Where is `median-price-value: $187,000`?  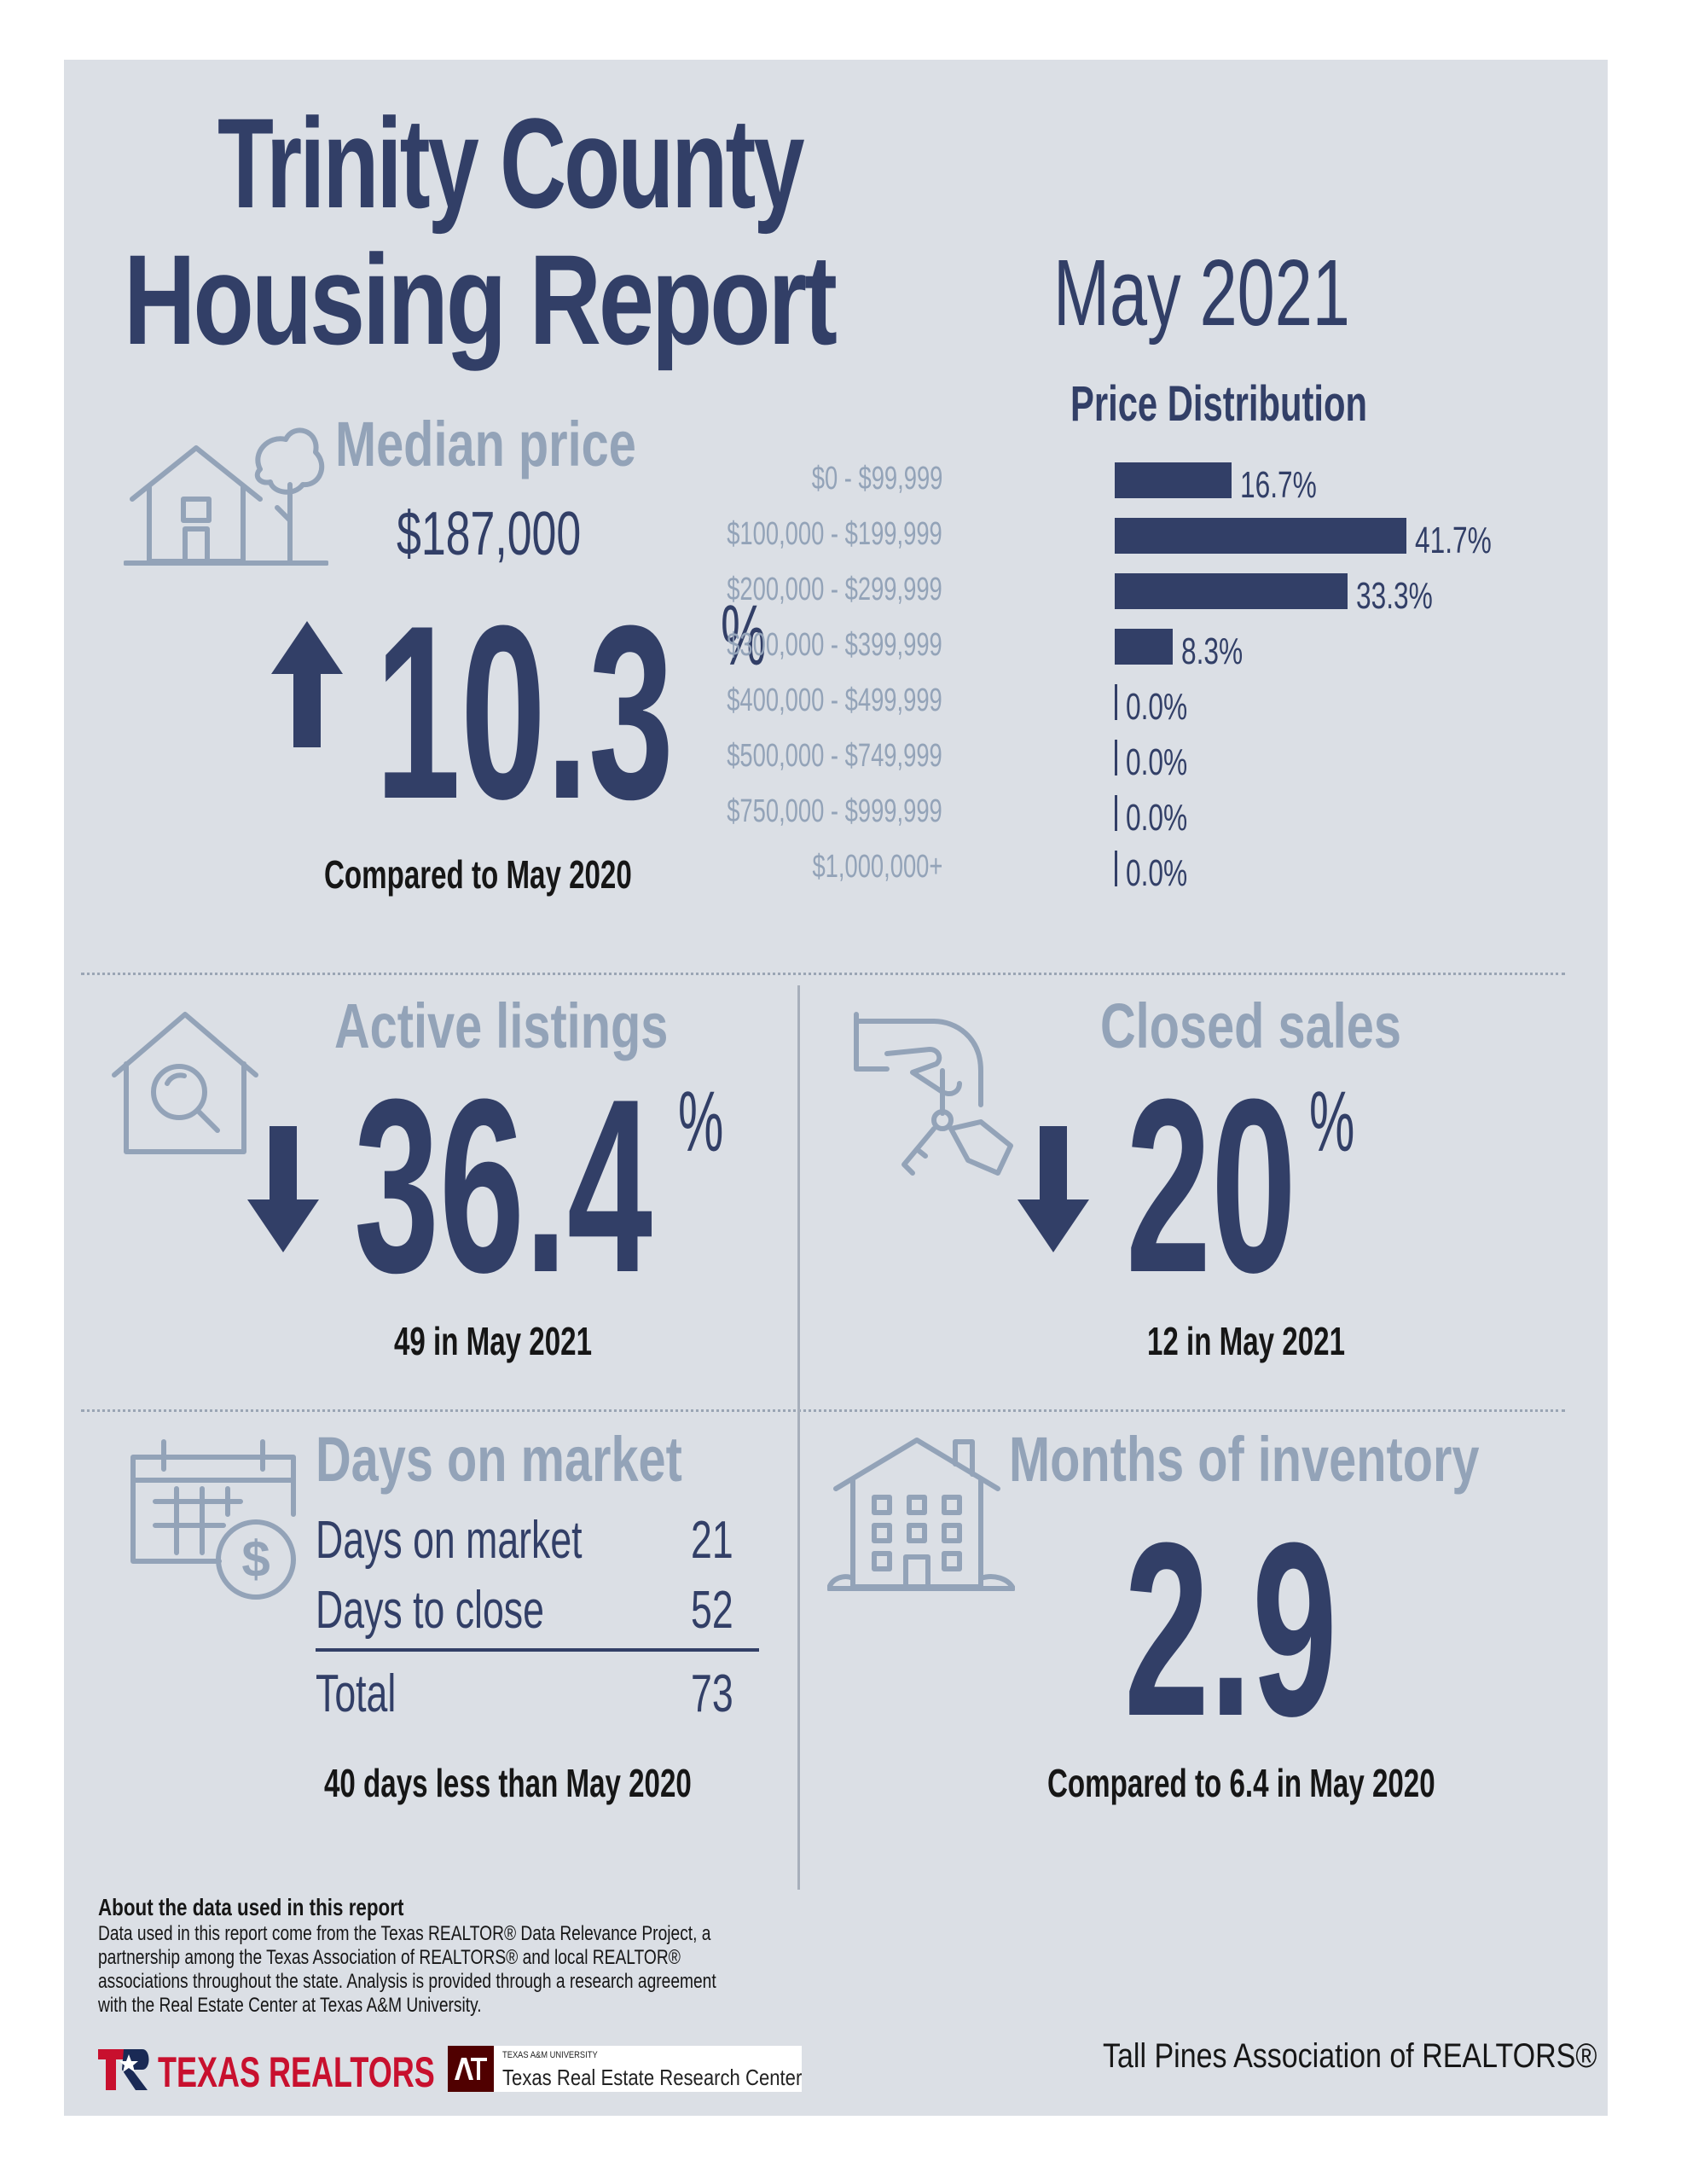
median-price-value: $187,000 is located at coordinates (490, 534).